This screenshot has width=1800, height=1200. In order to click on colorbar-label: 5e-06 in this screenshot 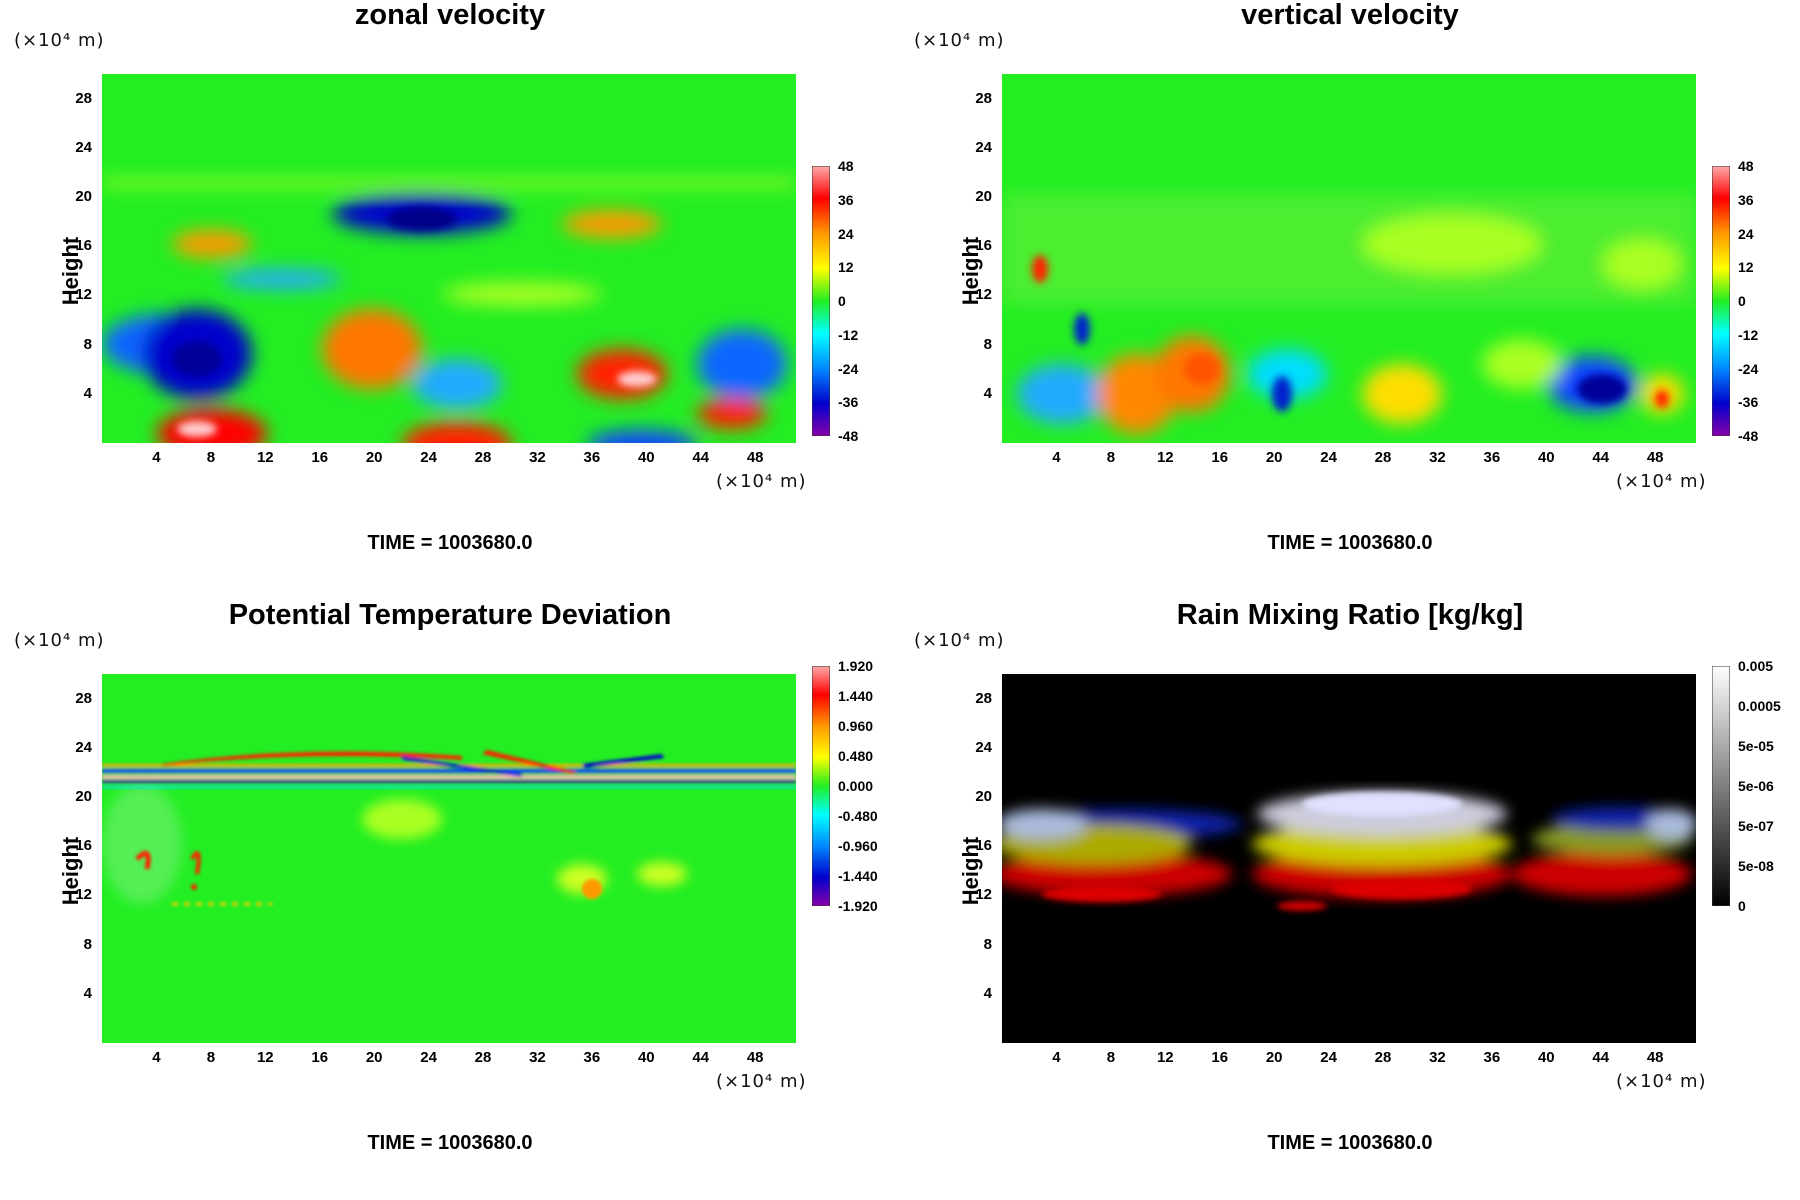, I will do `click(1756, 786)`.